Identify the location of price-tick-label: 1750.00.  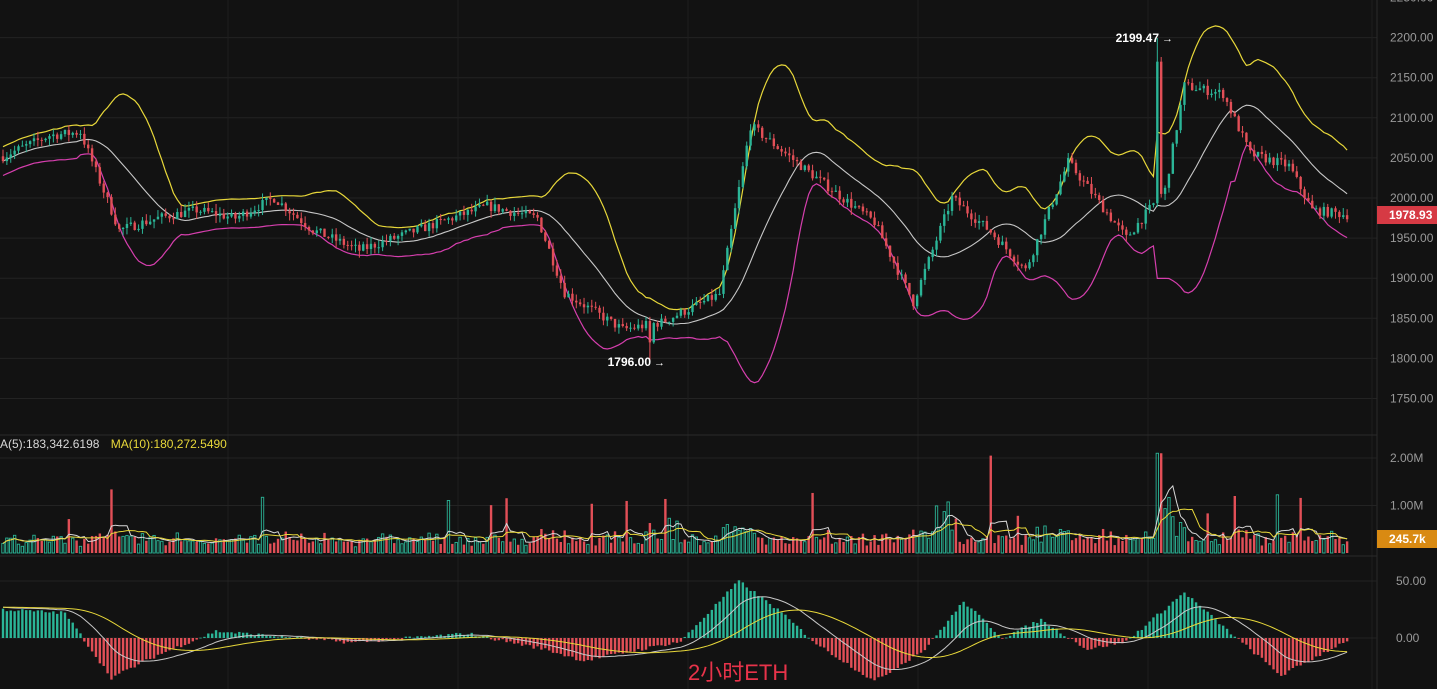
(1412, 399).